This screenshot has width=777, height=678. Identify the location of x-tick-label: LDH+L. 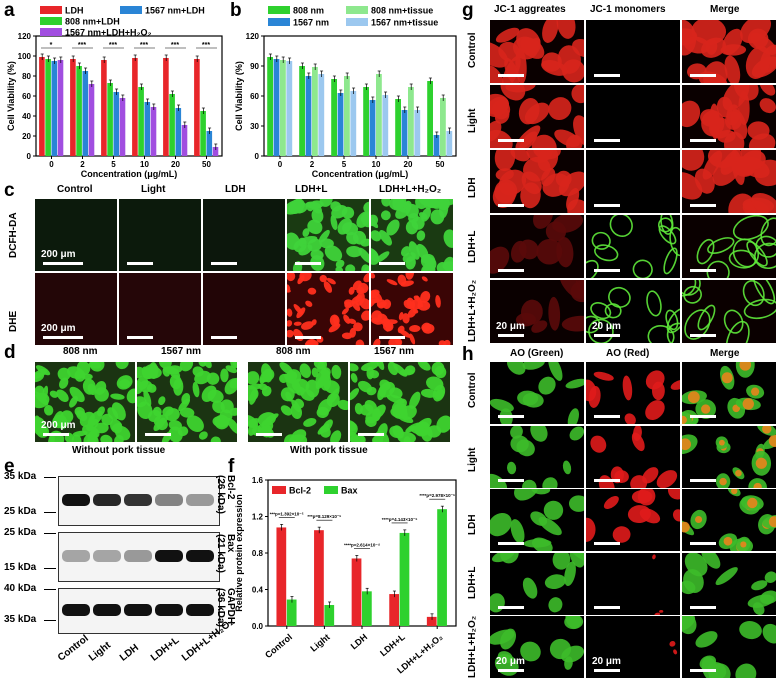
(392, 645).